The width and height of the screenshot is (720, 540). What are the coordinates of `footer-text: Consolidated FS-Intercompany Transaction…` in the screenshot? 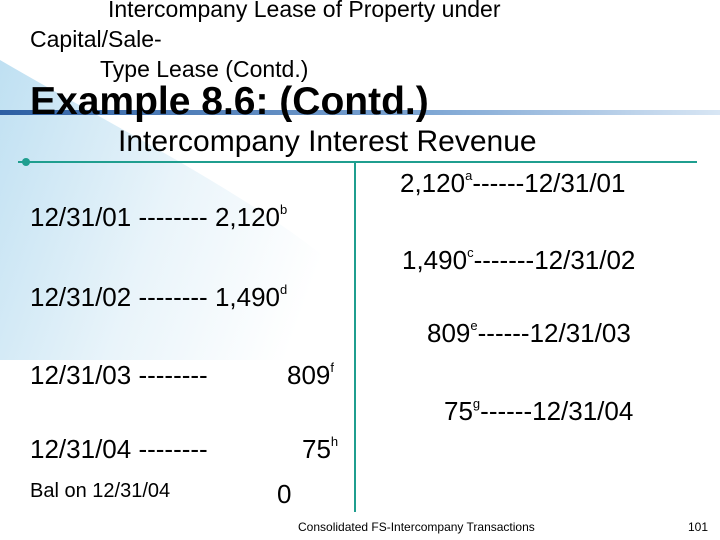 It's located at (416, 527).